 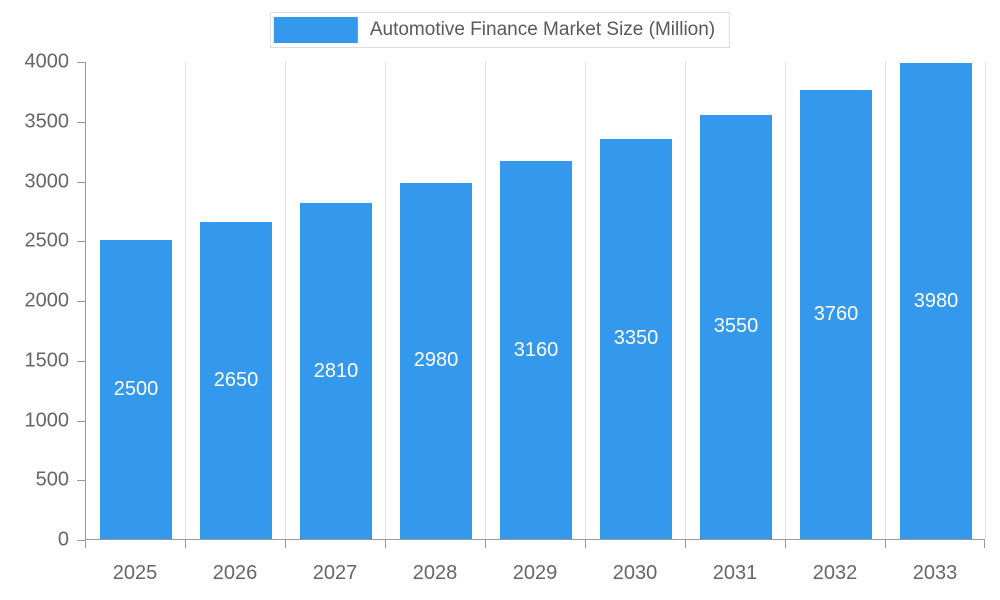 I want to click on y-tick-label: 1500, so click(x=47, y=360).